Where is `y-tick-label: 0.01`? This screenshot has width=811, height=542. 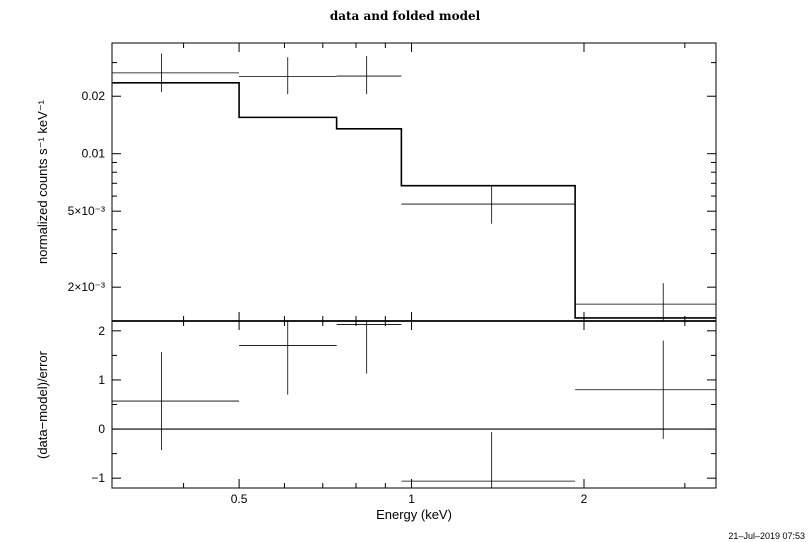 y-tick-label: 0.01 is located at coordinates (94, 154).